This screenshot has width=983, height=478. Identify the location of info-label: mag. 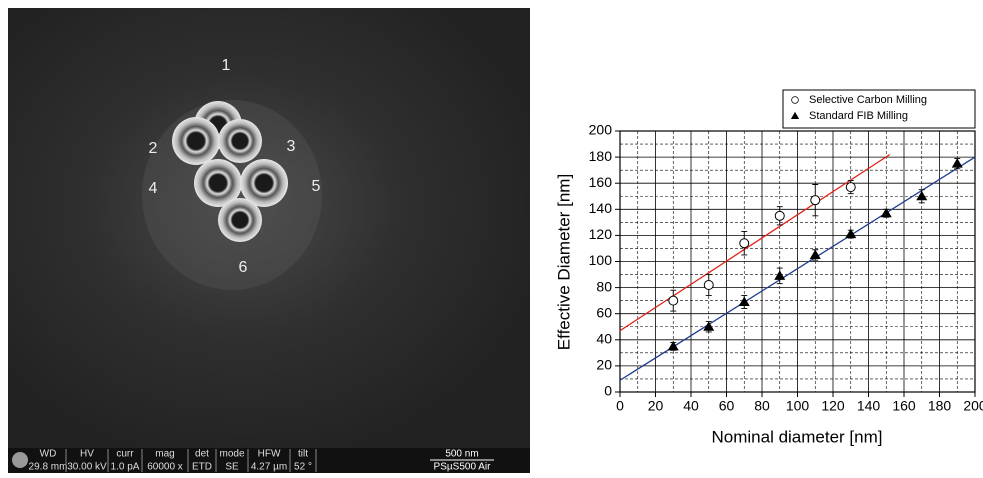
(164, 454).